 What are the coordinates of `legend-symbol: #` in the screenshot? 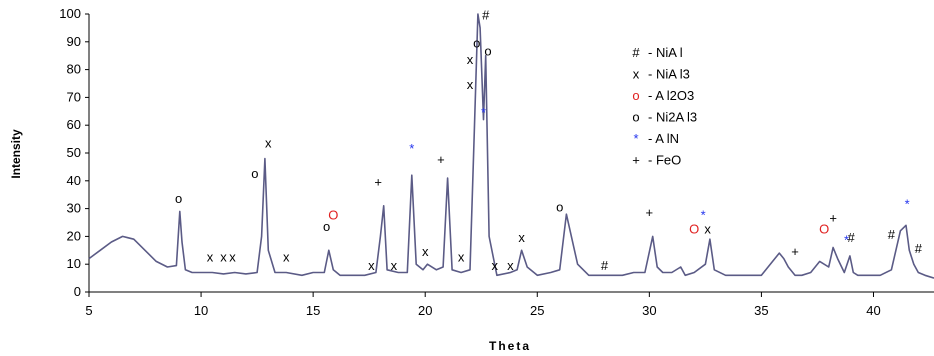 It's located at (636, 52).